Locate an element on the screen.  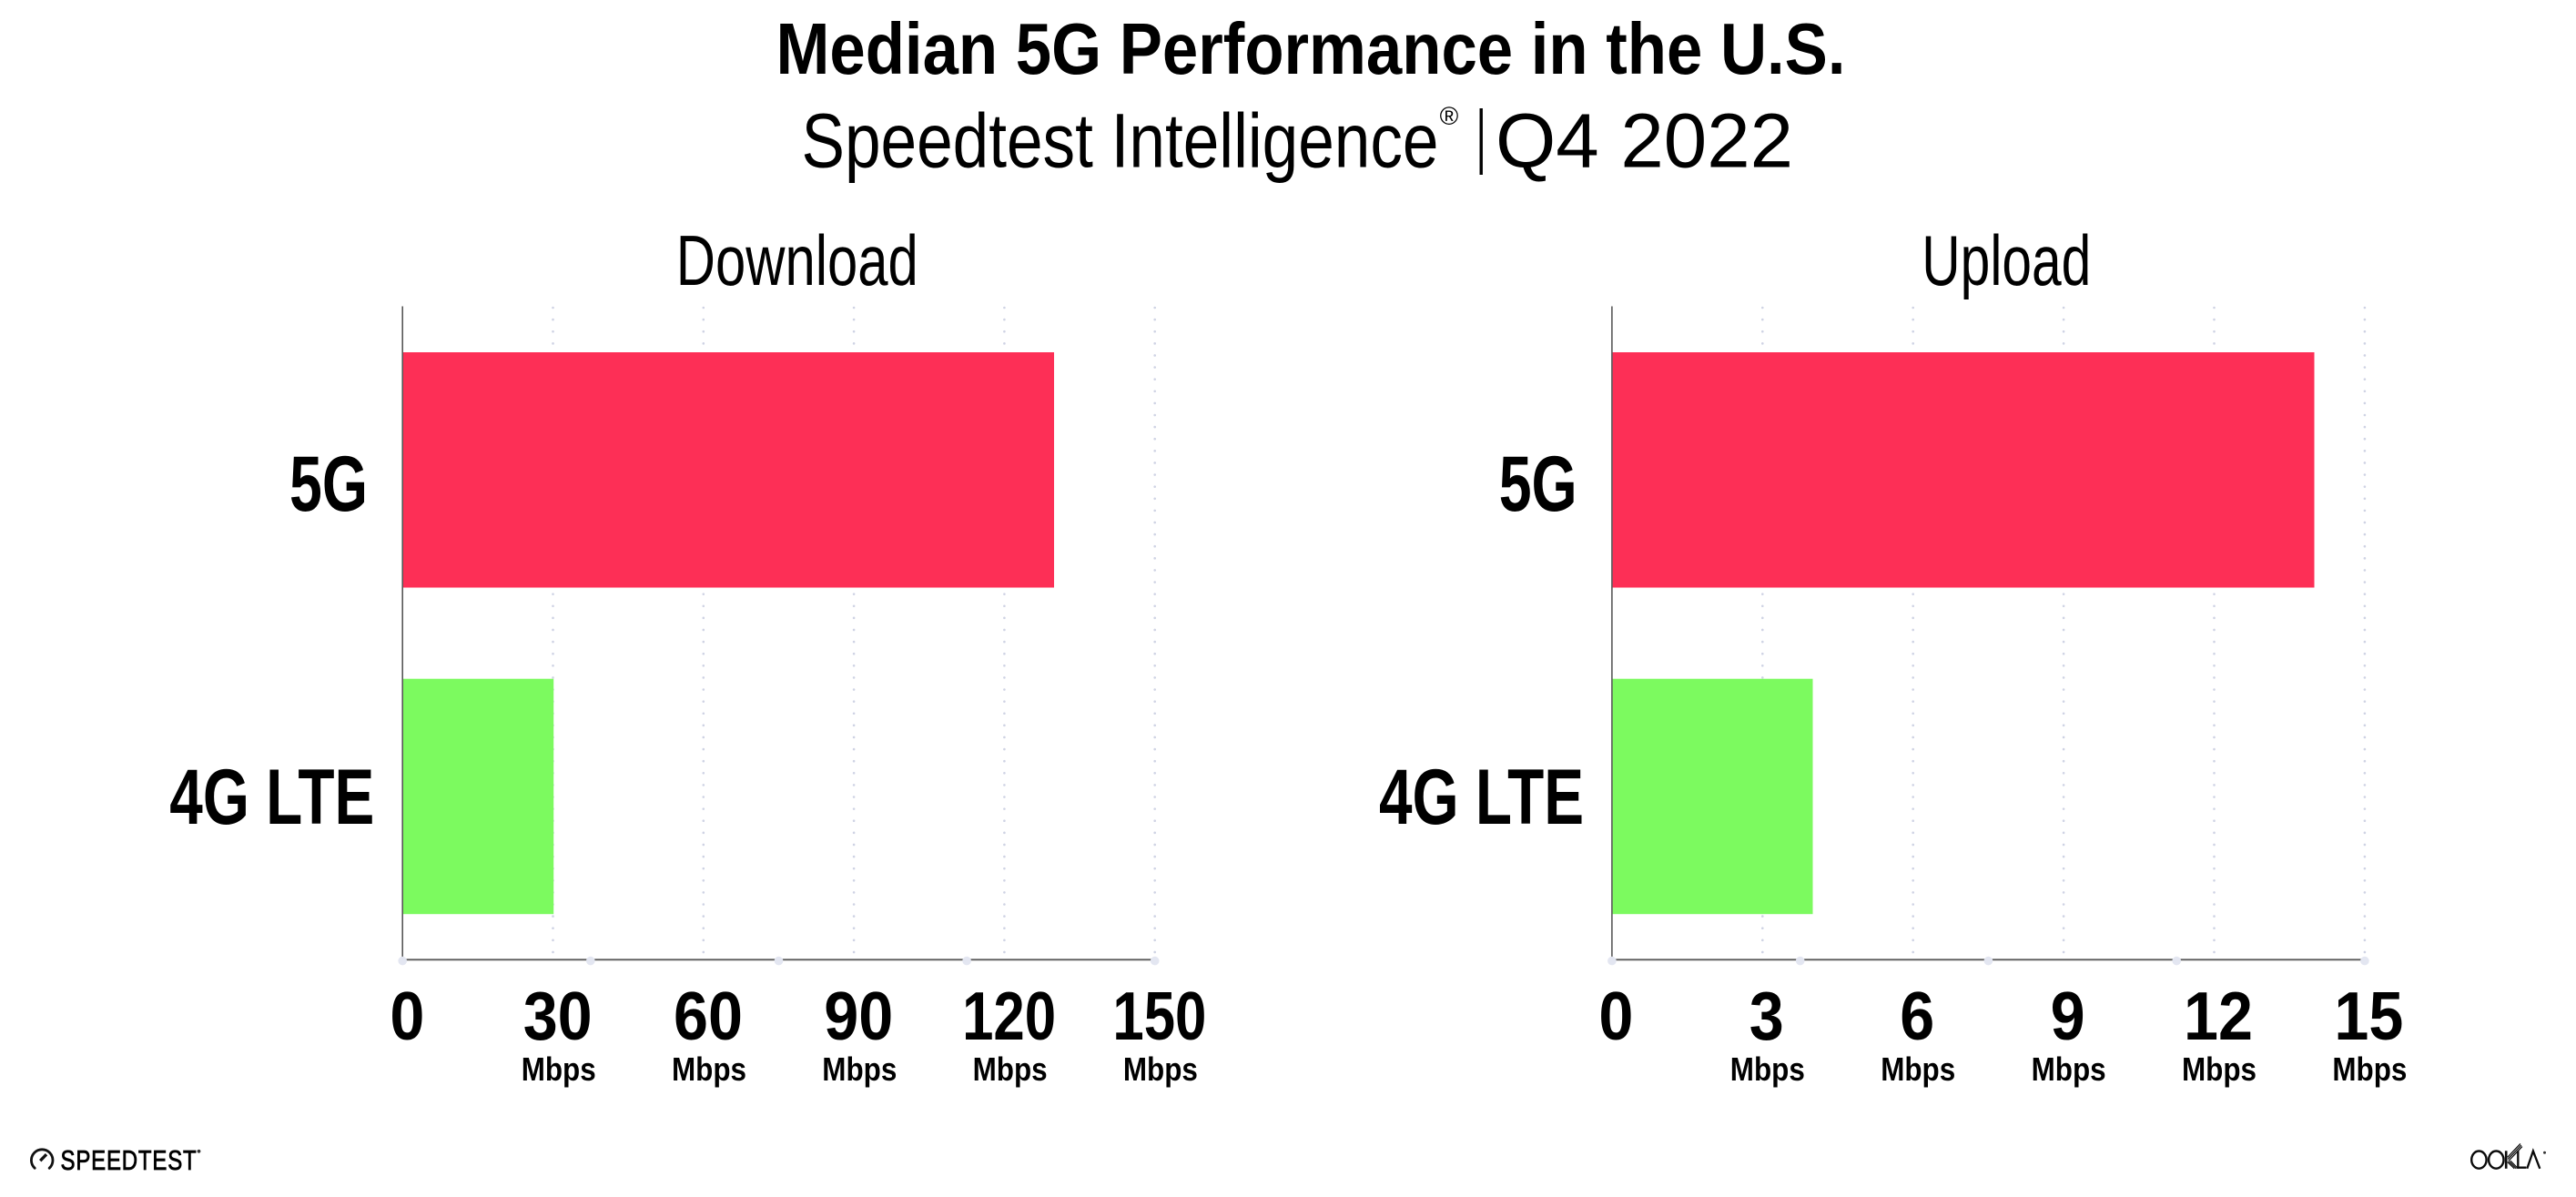
svg-text: 15 is located at coordinates (2368, 1016).